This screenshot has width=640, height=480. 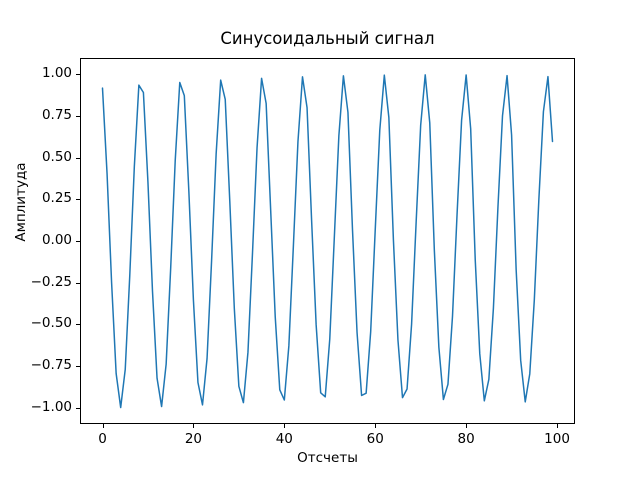 What do you see at coordinates (327, 458) in the screenshot?
I see `x-axis-label: Отсчеты` at bounding box center [327, 458].